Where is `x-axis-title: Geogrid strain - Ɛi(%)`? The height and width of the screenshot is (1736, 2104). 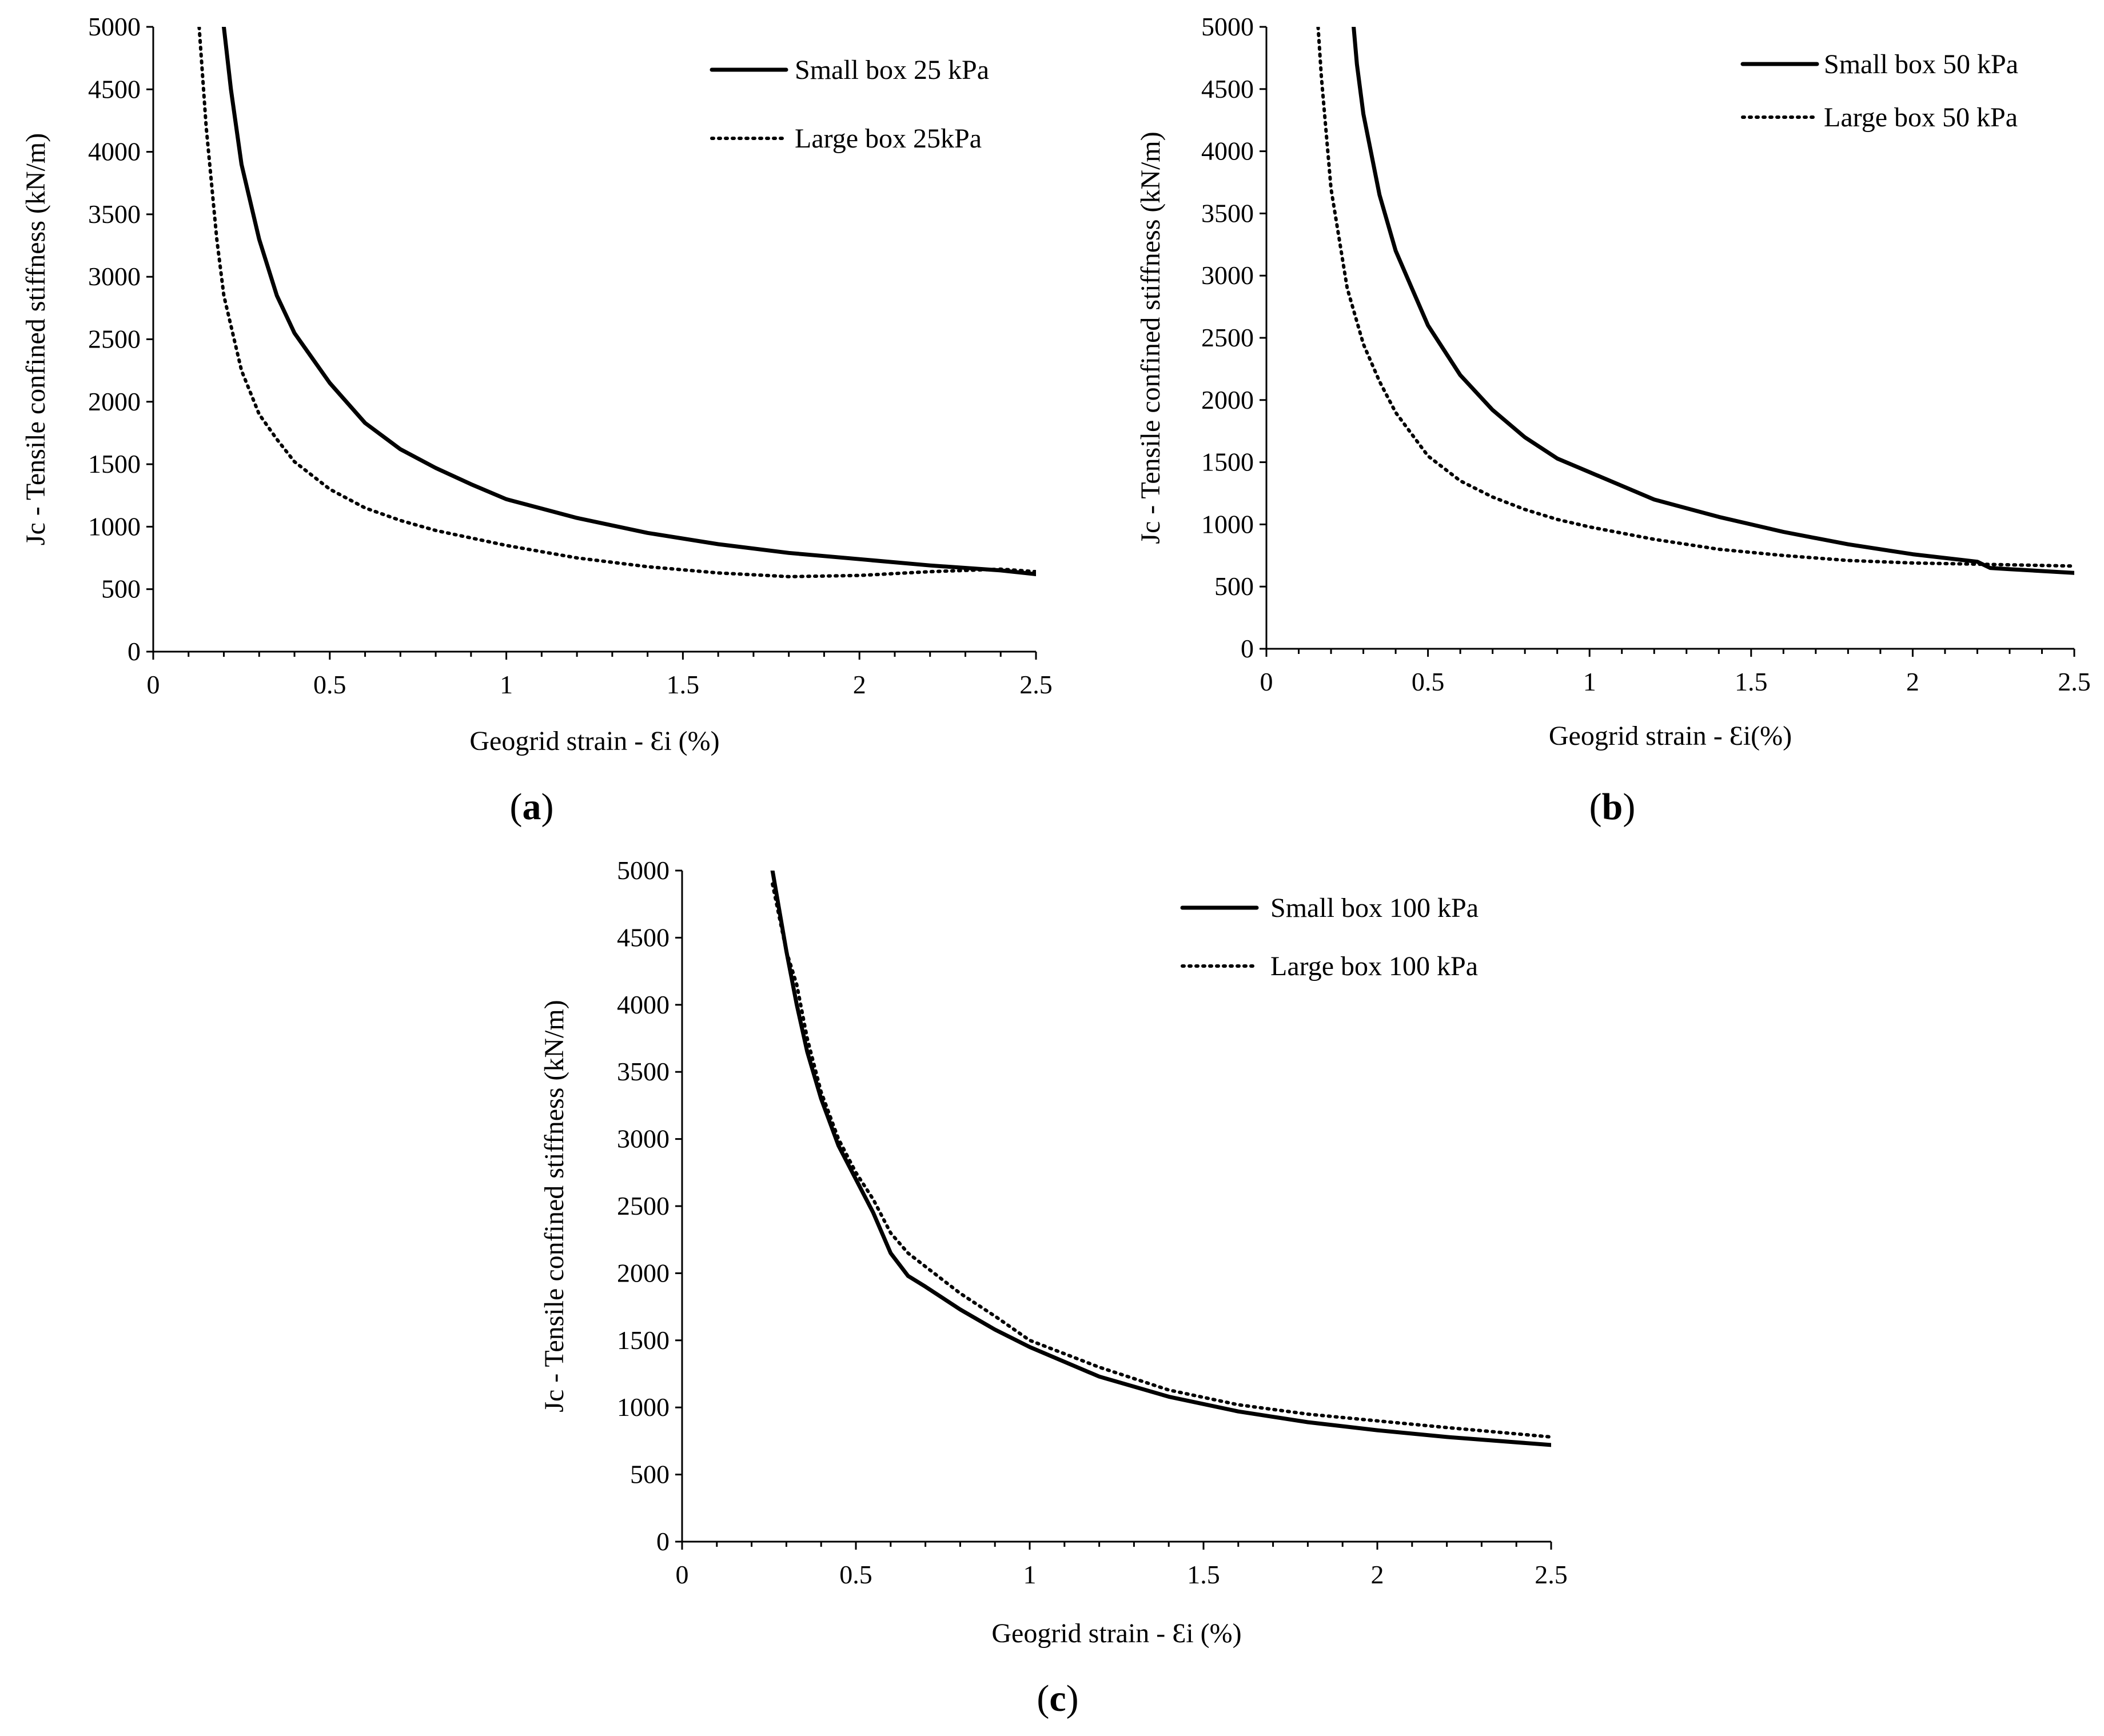
x-axis-title: Geogrid strain - Ɛi(%) is located at coordinates (1671, 736).